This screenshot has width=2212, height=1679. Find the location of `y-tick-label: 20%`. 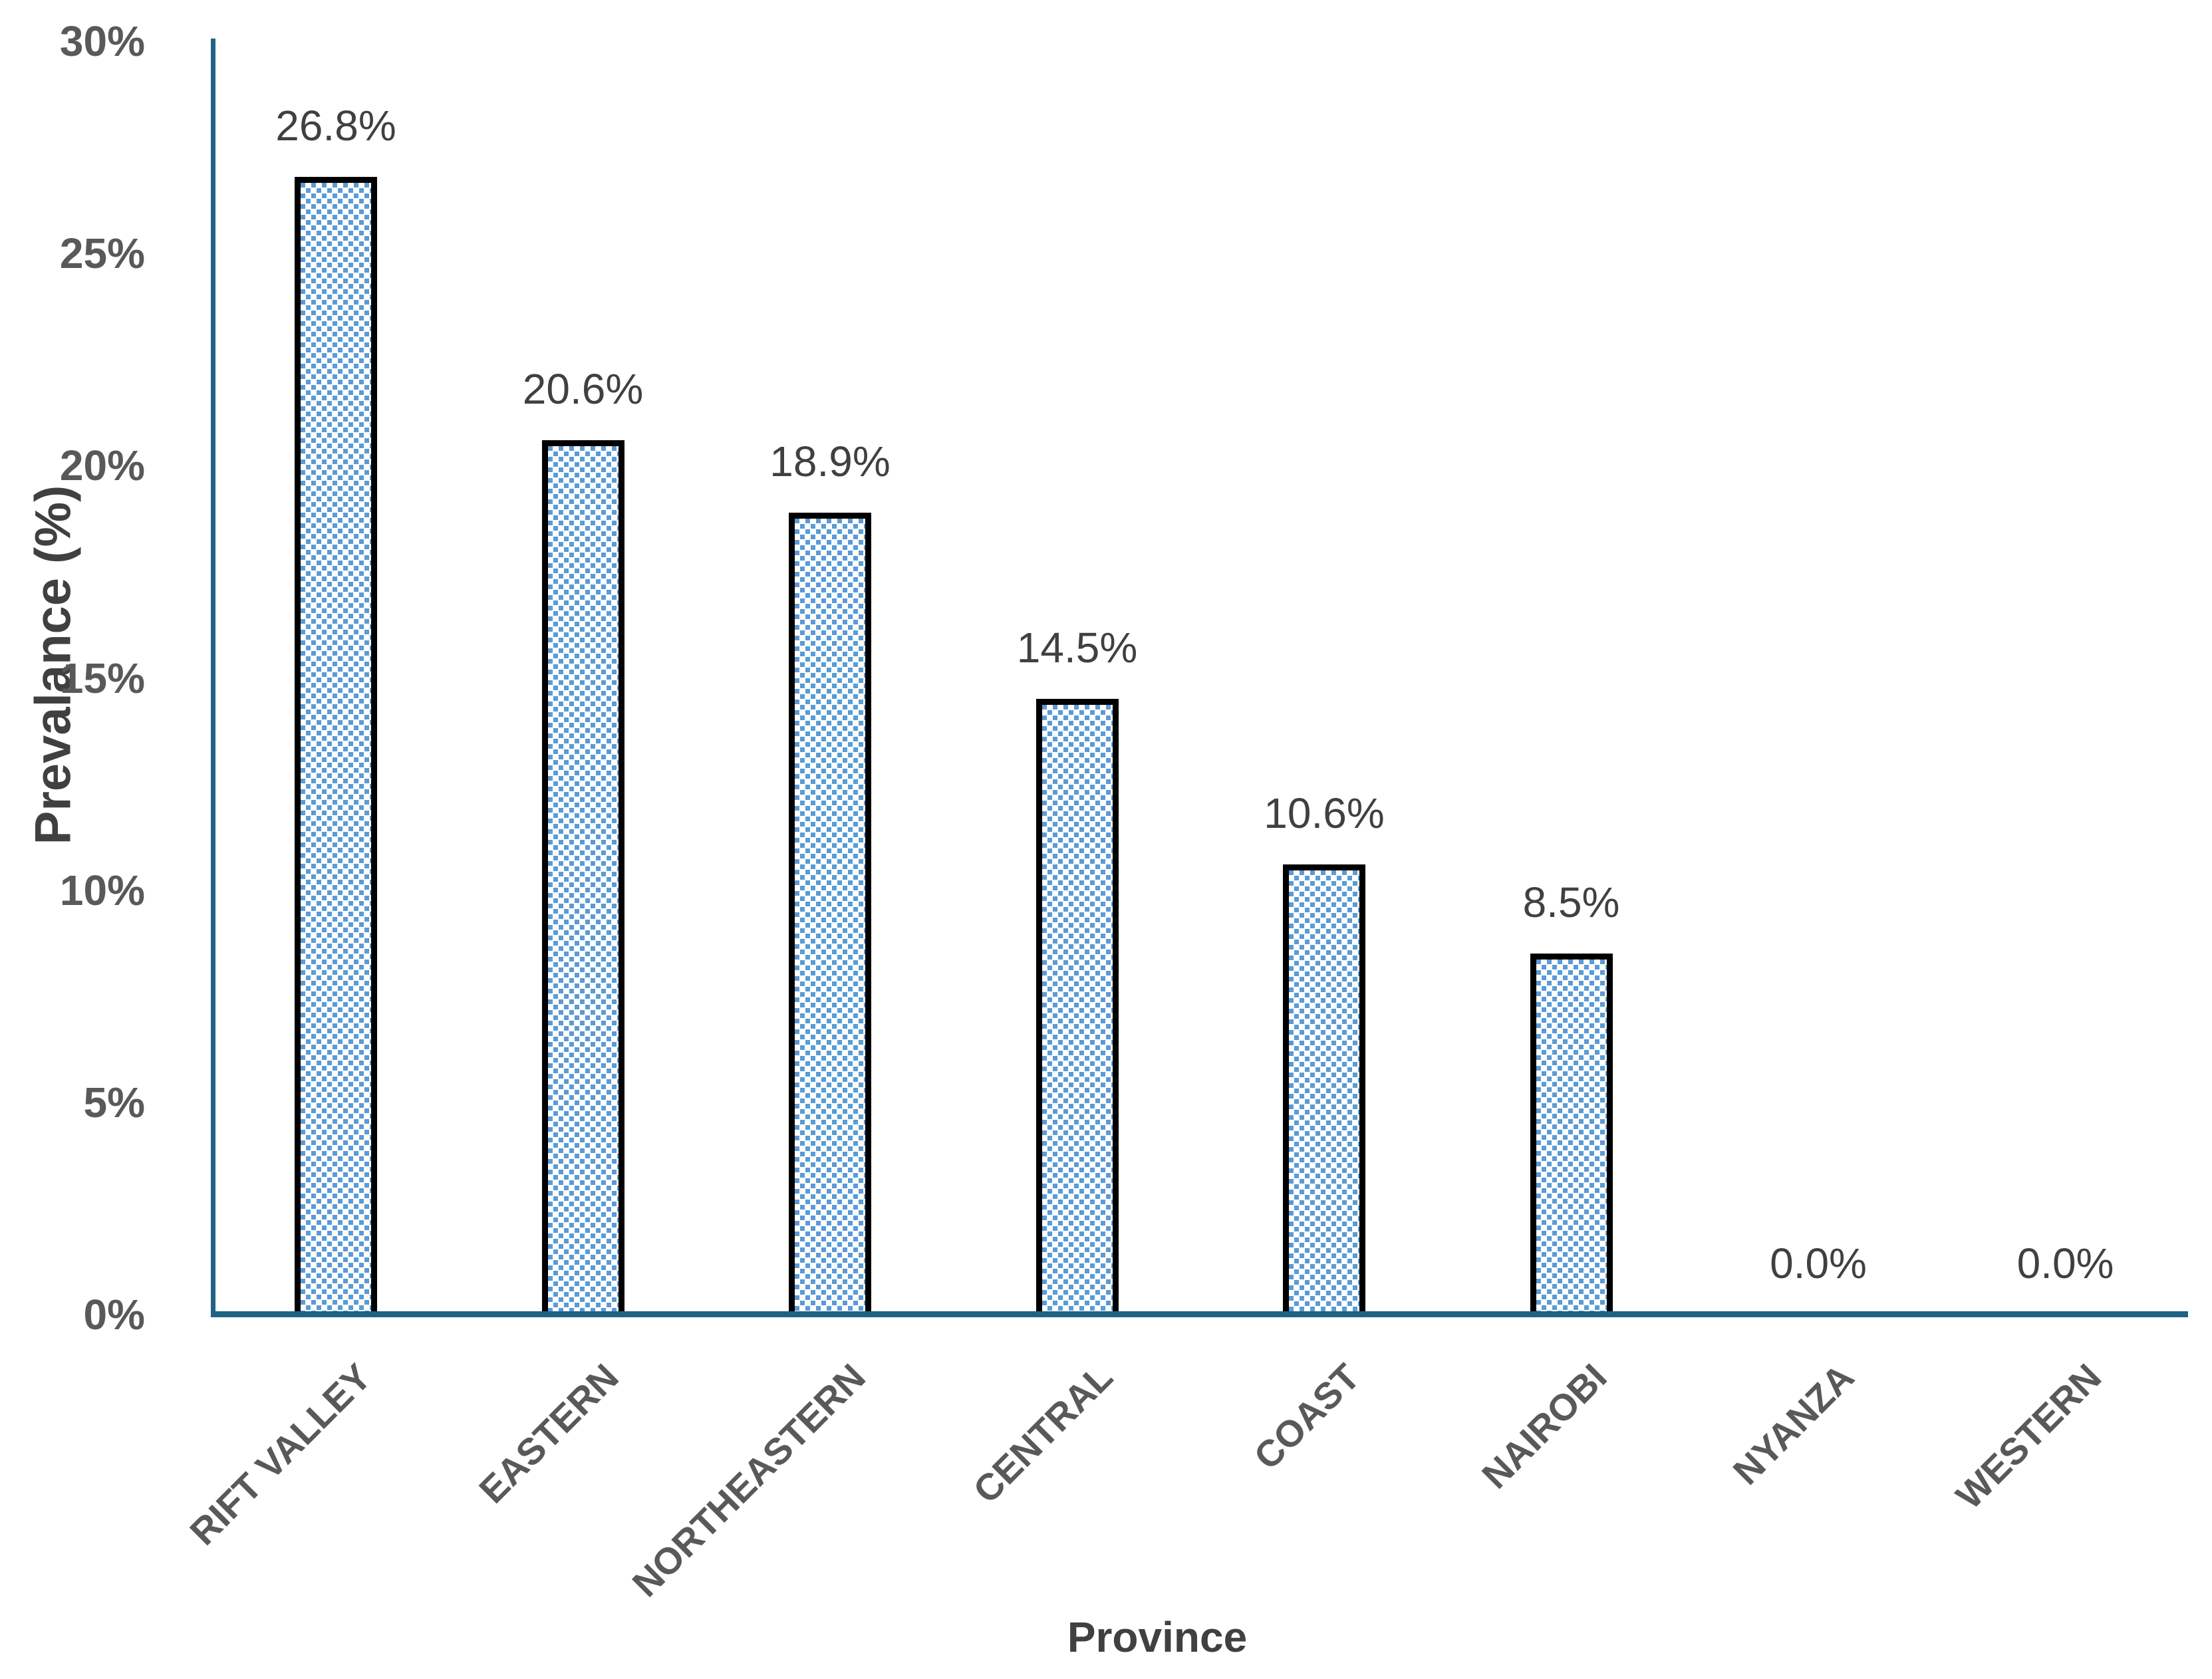

y-tick-label: 20% is located at coordinates (102, 466).